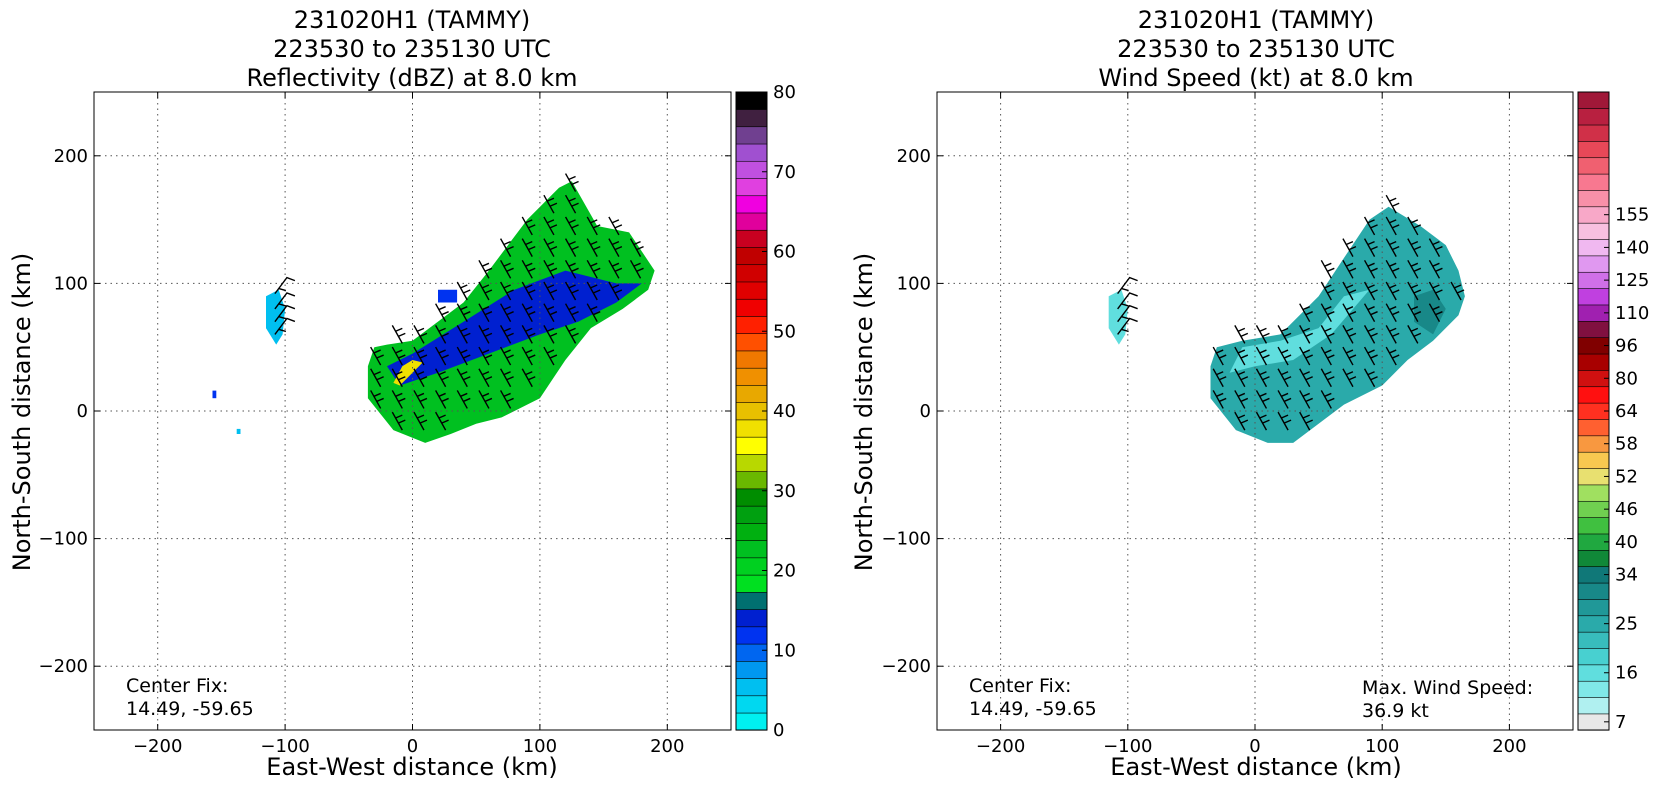 This screenshot has height=787, width=1655. I want to click on wind-barbs, so click(1291, 312).